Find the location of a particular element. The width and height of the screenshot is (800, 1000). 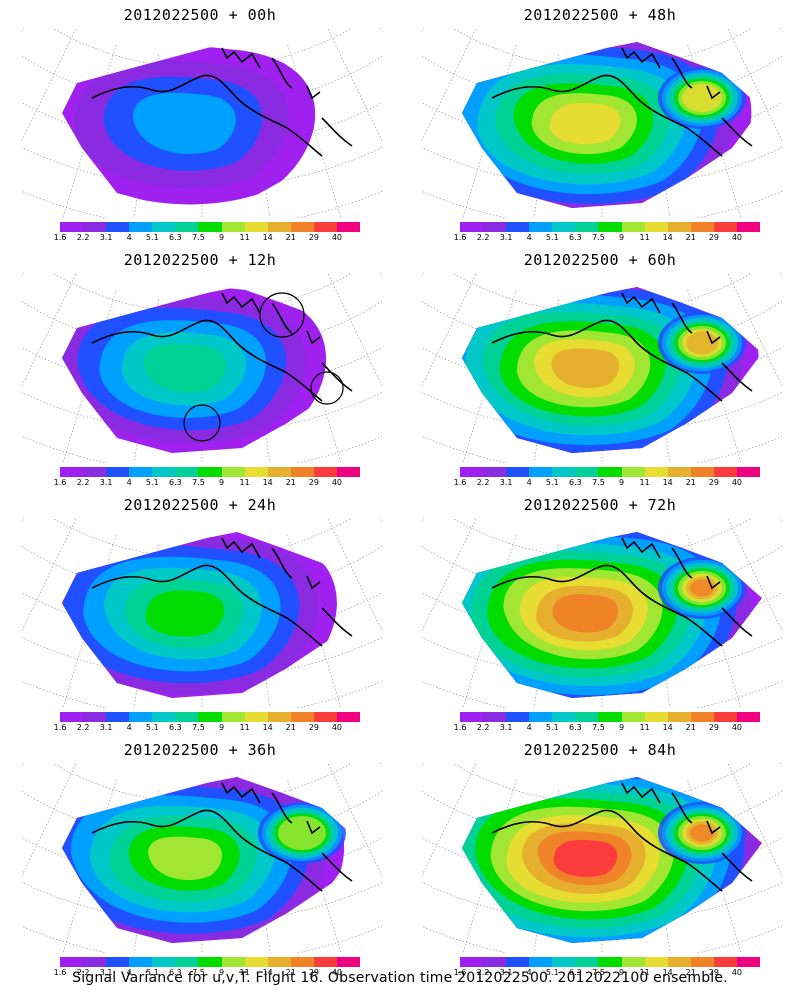

panel-title: 2012022500 + 72h is located at coordinates (600, 505).